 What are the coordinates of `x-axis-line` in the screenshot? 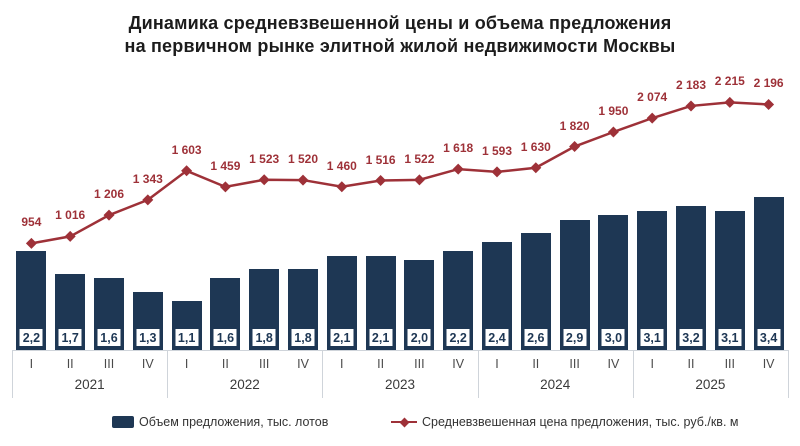 It's located at (400, 350).